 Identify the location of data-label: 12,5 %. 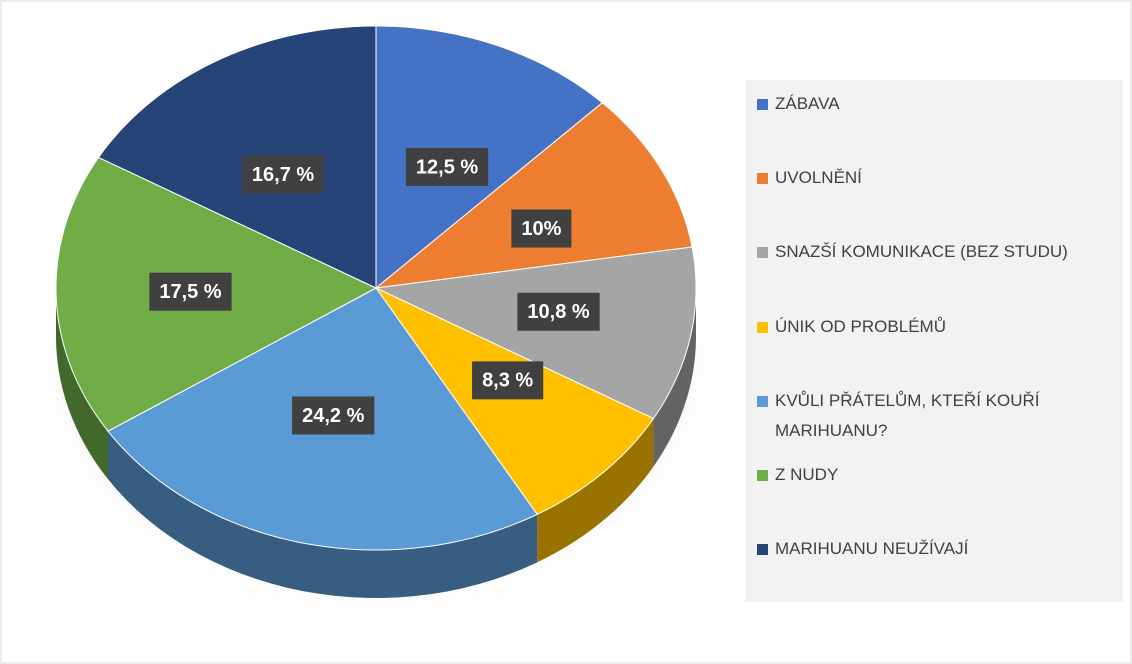
(447, 166).